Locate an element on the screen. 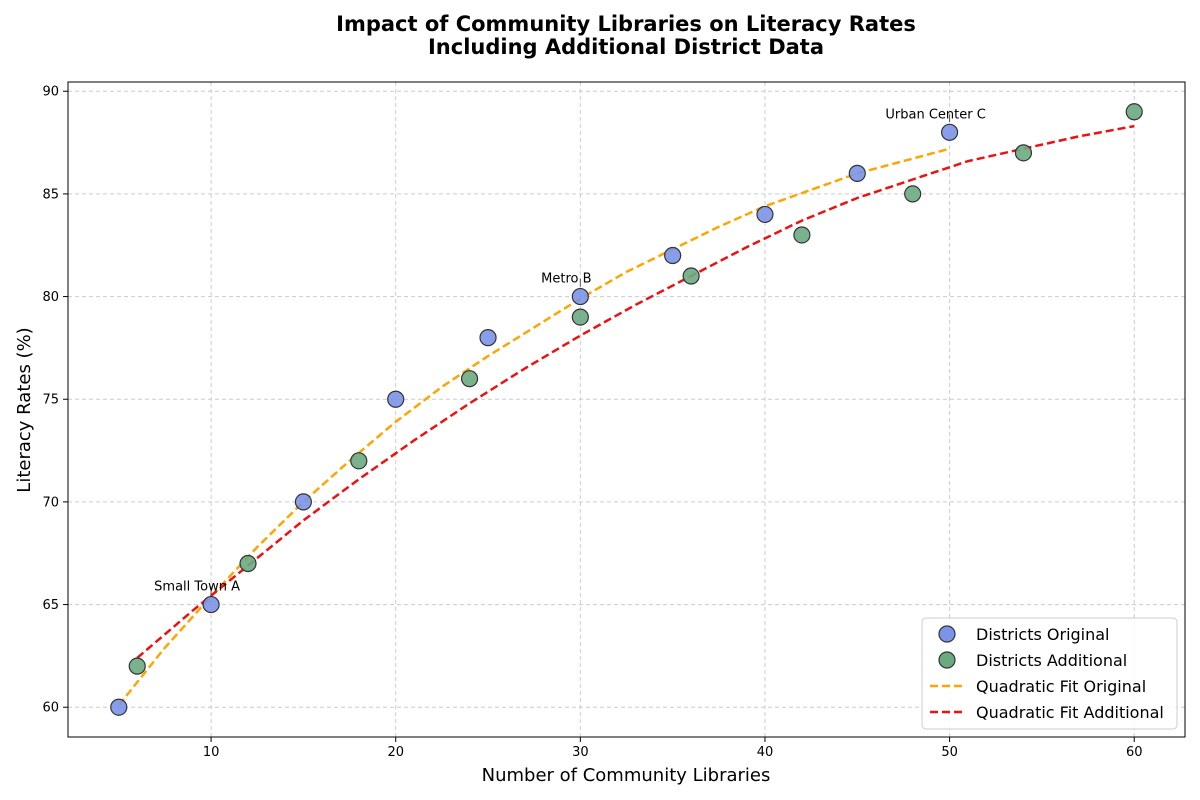 This screenshot has width=1200, height=800. legend-label: Districts Original is located at coordinates (1043, 634).